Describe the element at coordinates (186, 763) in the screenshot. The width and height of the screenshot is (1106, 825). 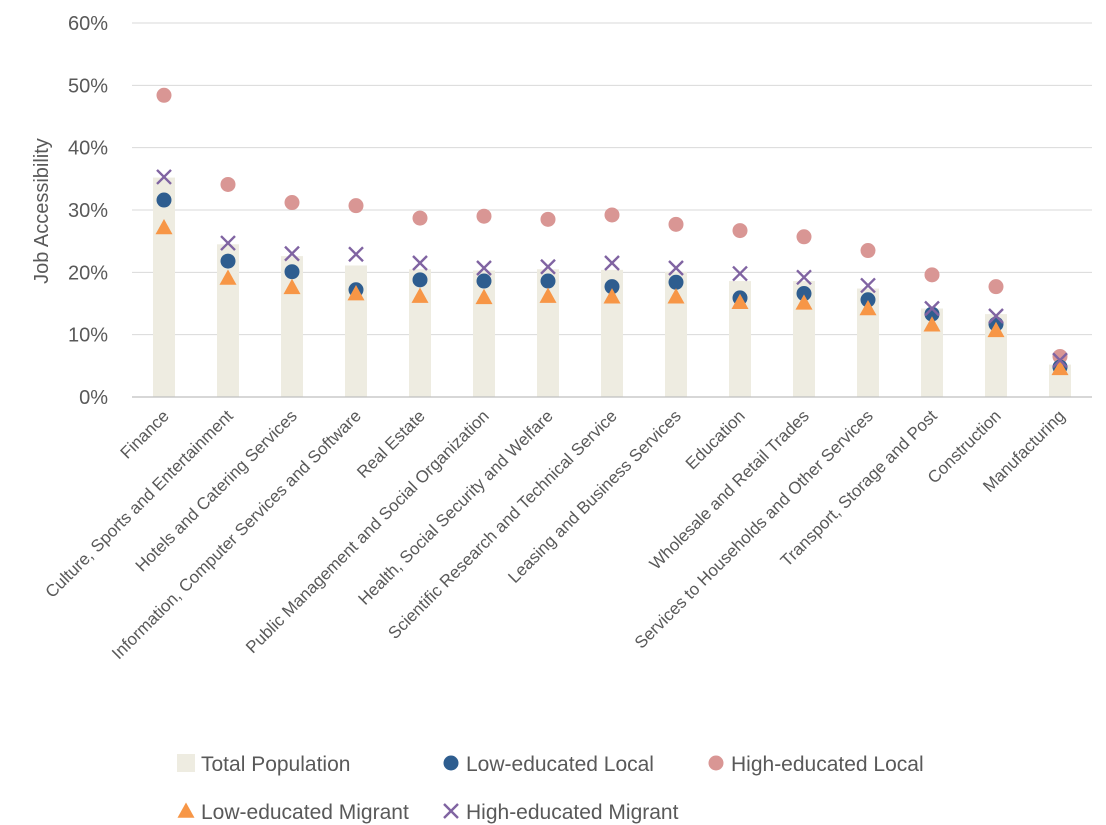
I see `legend-swatch-bar` at that location.